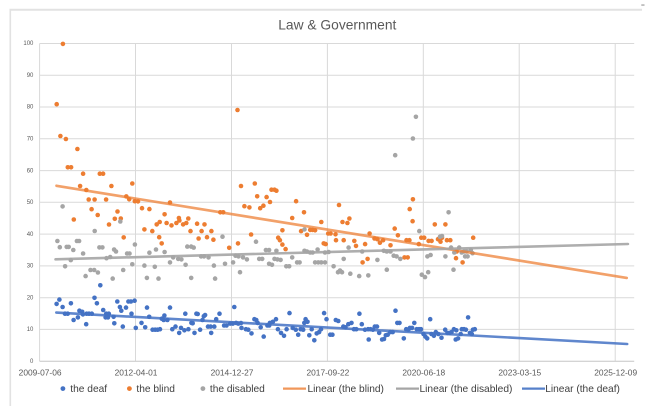 The image size is (645, 406). Describe the element at coordinates (32, 362) in the screenshot. I see `svg-text: 0` at that location.